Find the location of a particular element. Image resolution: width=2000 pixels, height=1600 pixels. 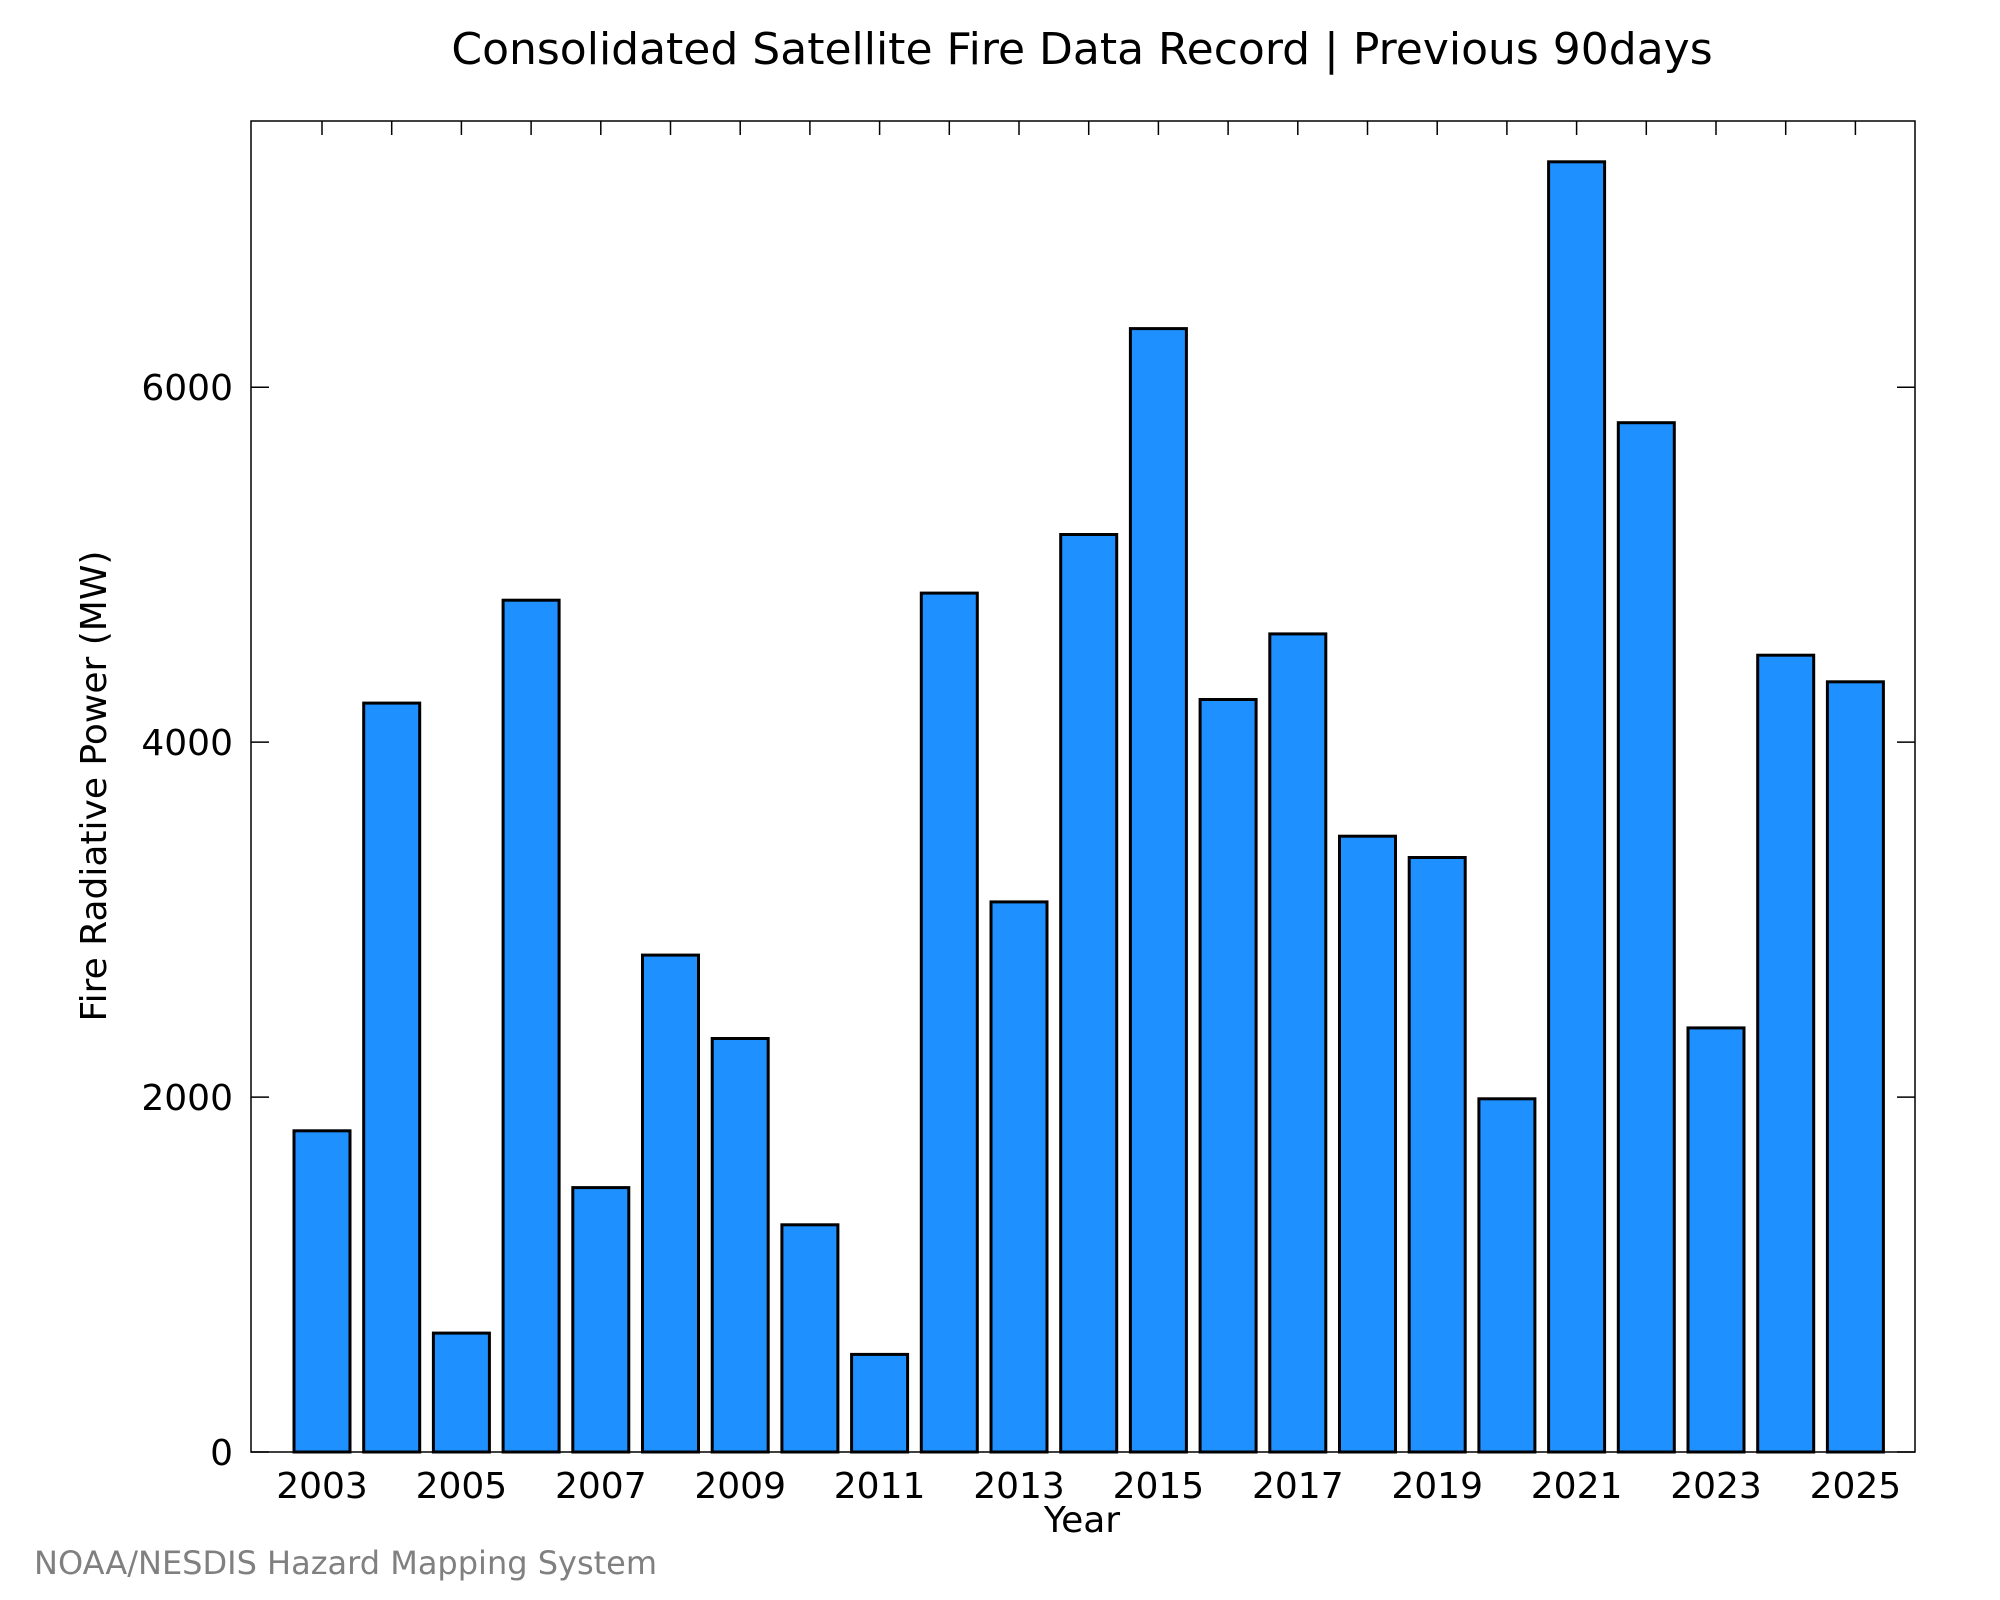

bar-2012 is located at coordinates (949, 1022).